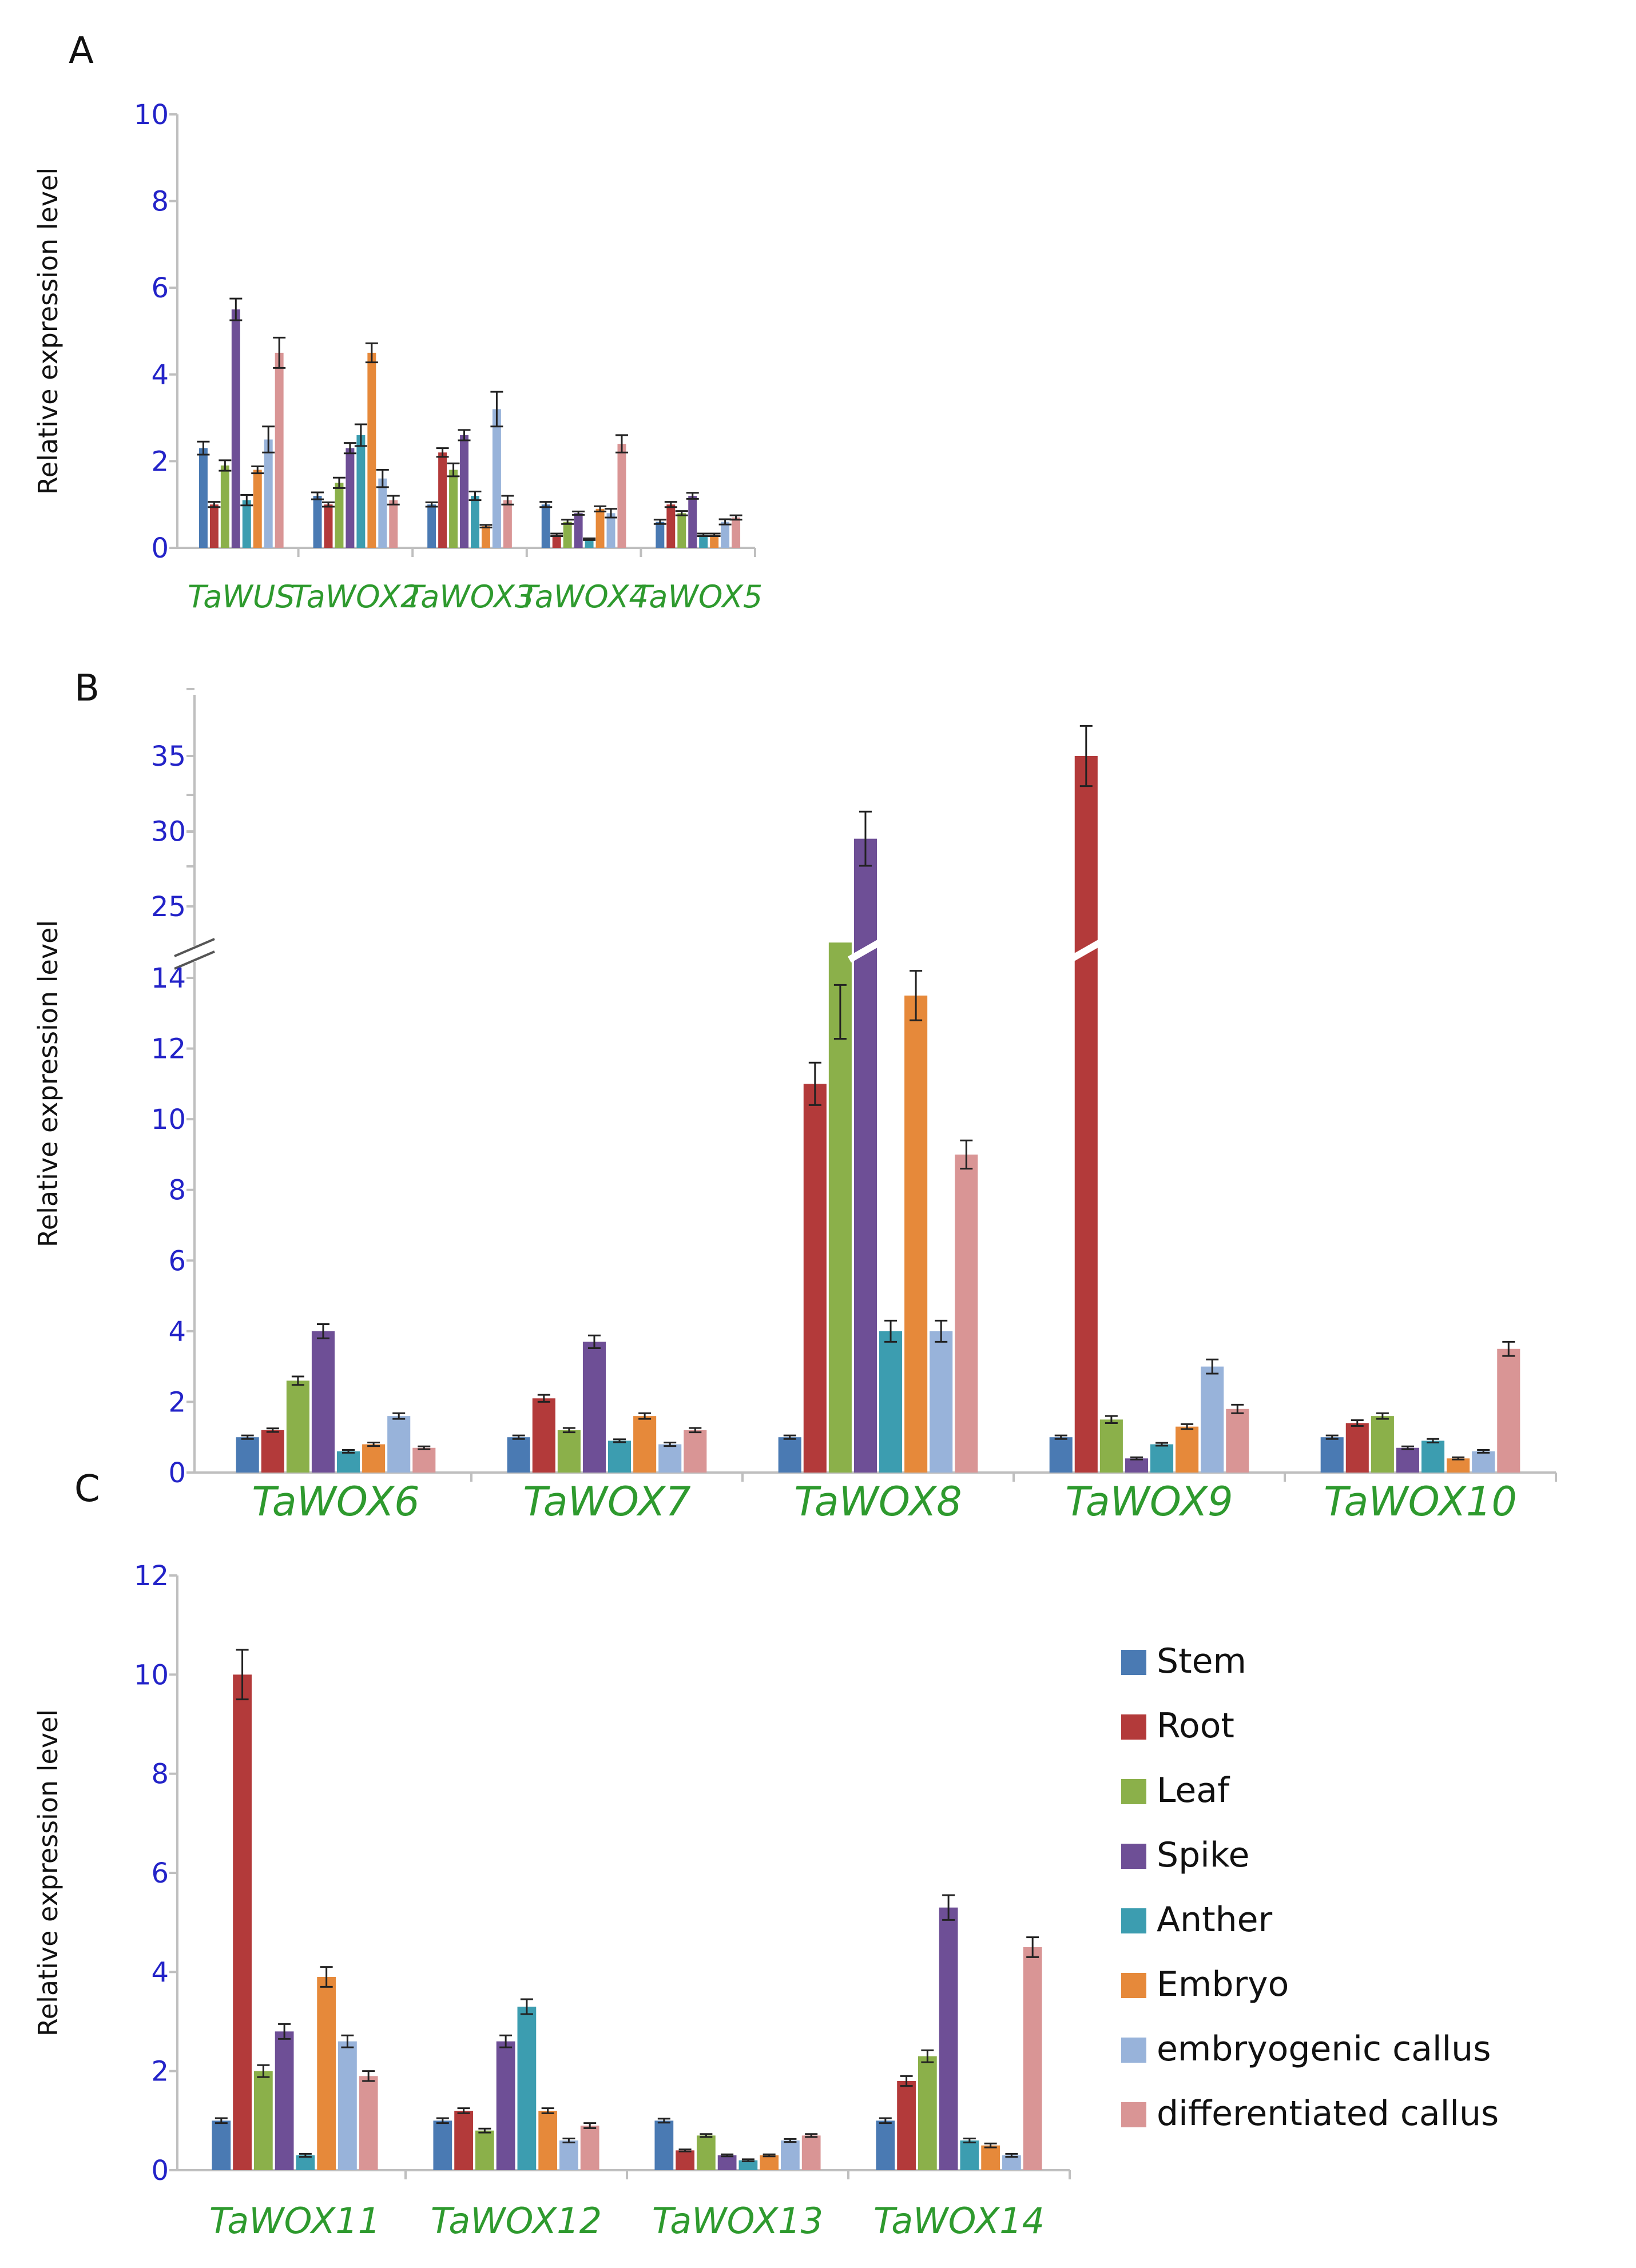 The height and width of the screenshot is (2268, 1636). I want to click on axis-break-mark, so click(194, 947).